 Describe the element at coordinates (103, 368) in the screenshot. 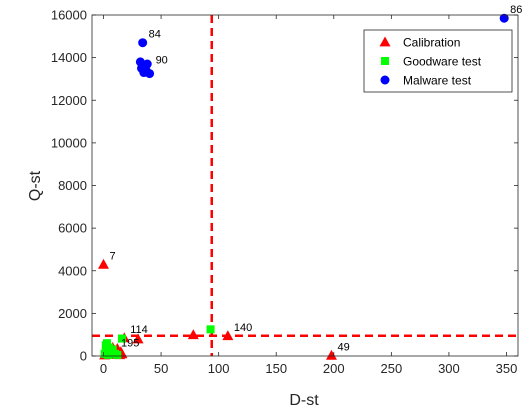

I see `x-tick-label: 0` at that location.